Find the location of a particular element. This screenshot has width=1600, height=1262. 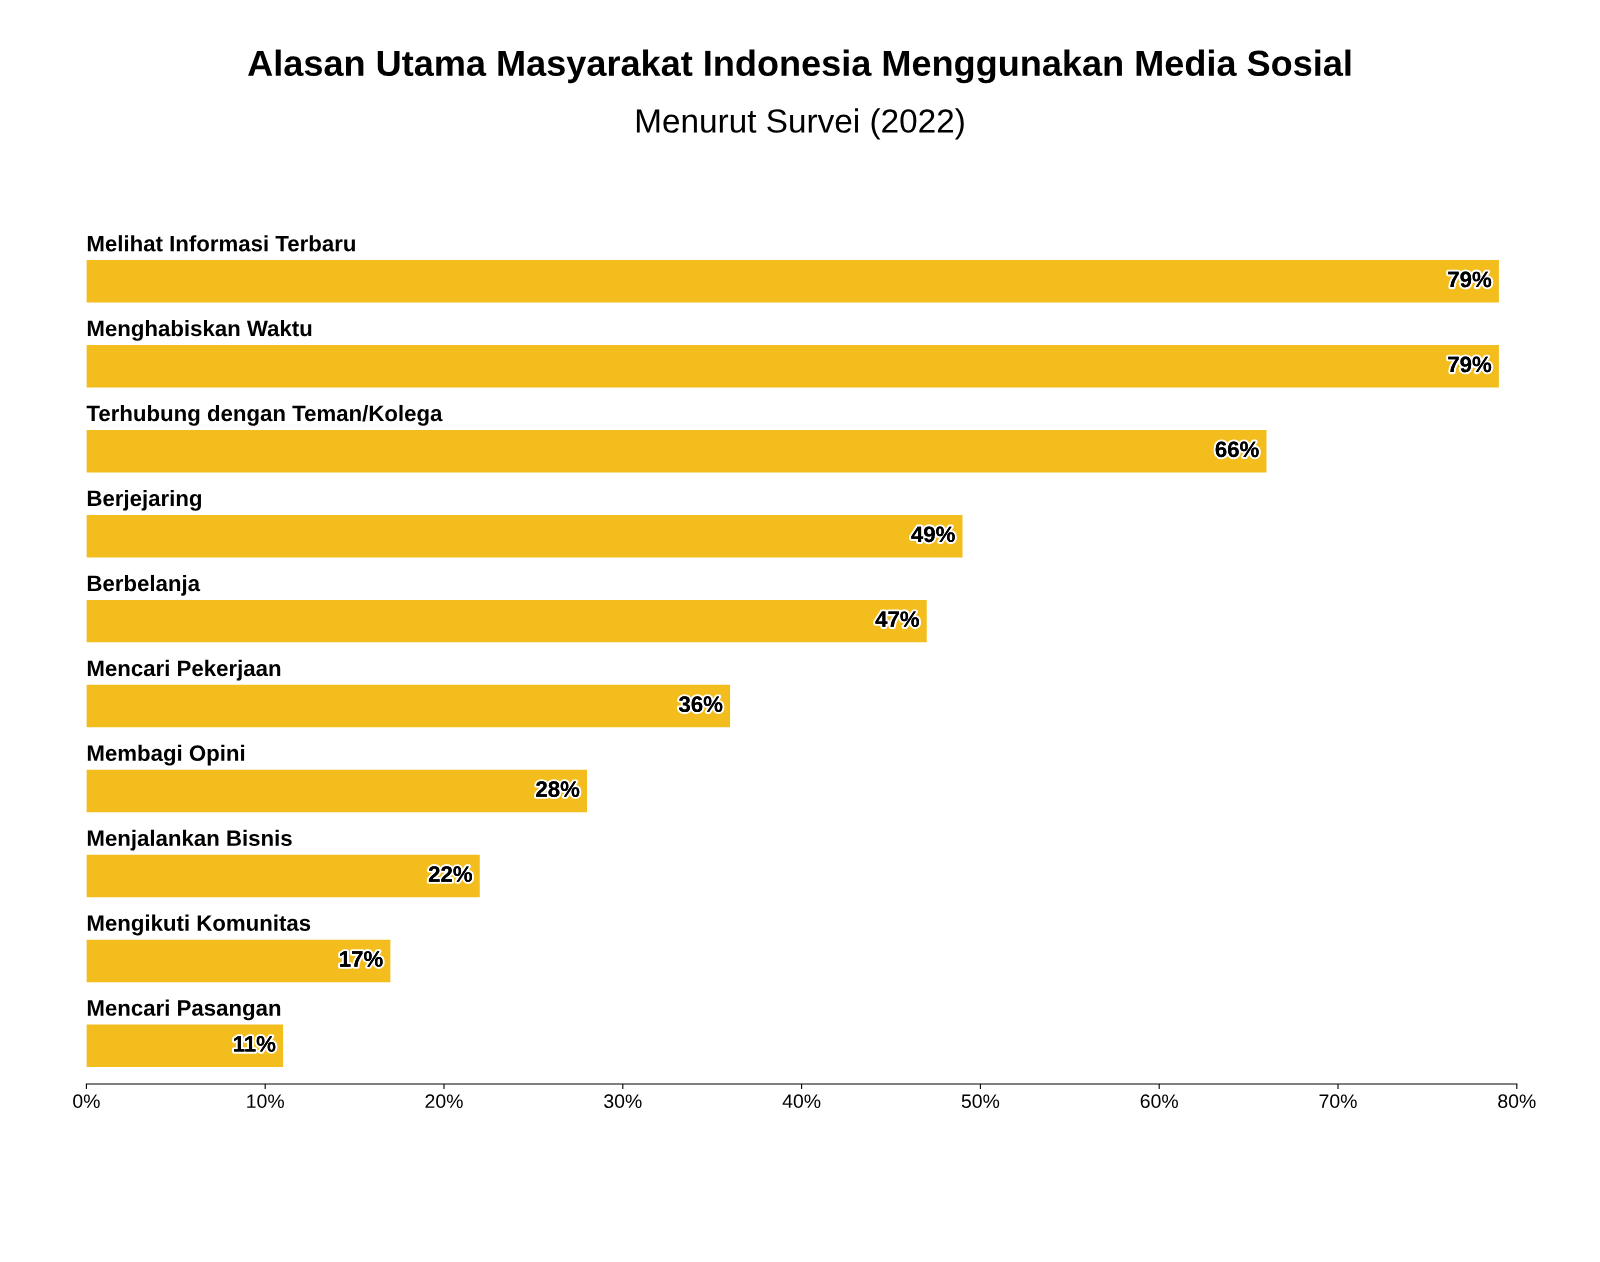

y-tick-label: Mengikuti Komunitas is located at coordinates (199, 925).